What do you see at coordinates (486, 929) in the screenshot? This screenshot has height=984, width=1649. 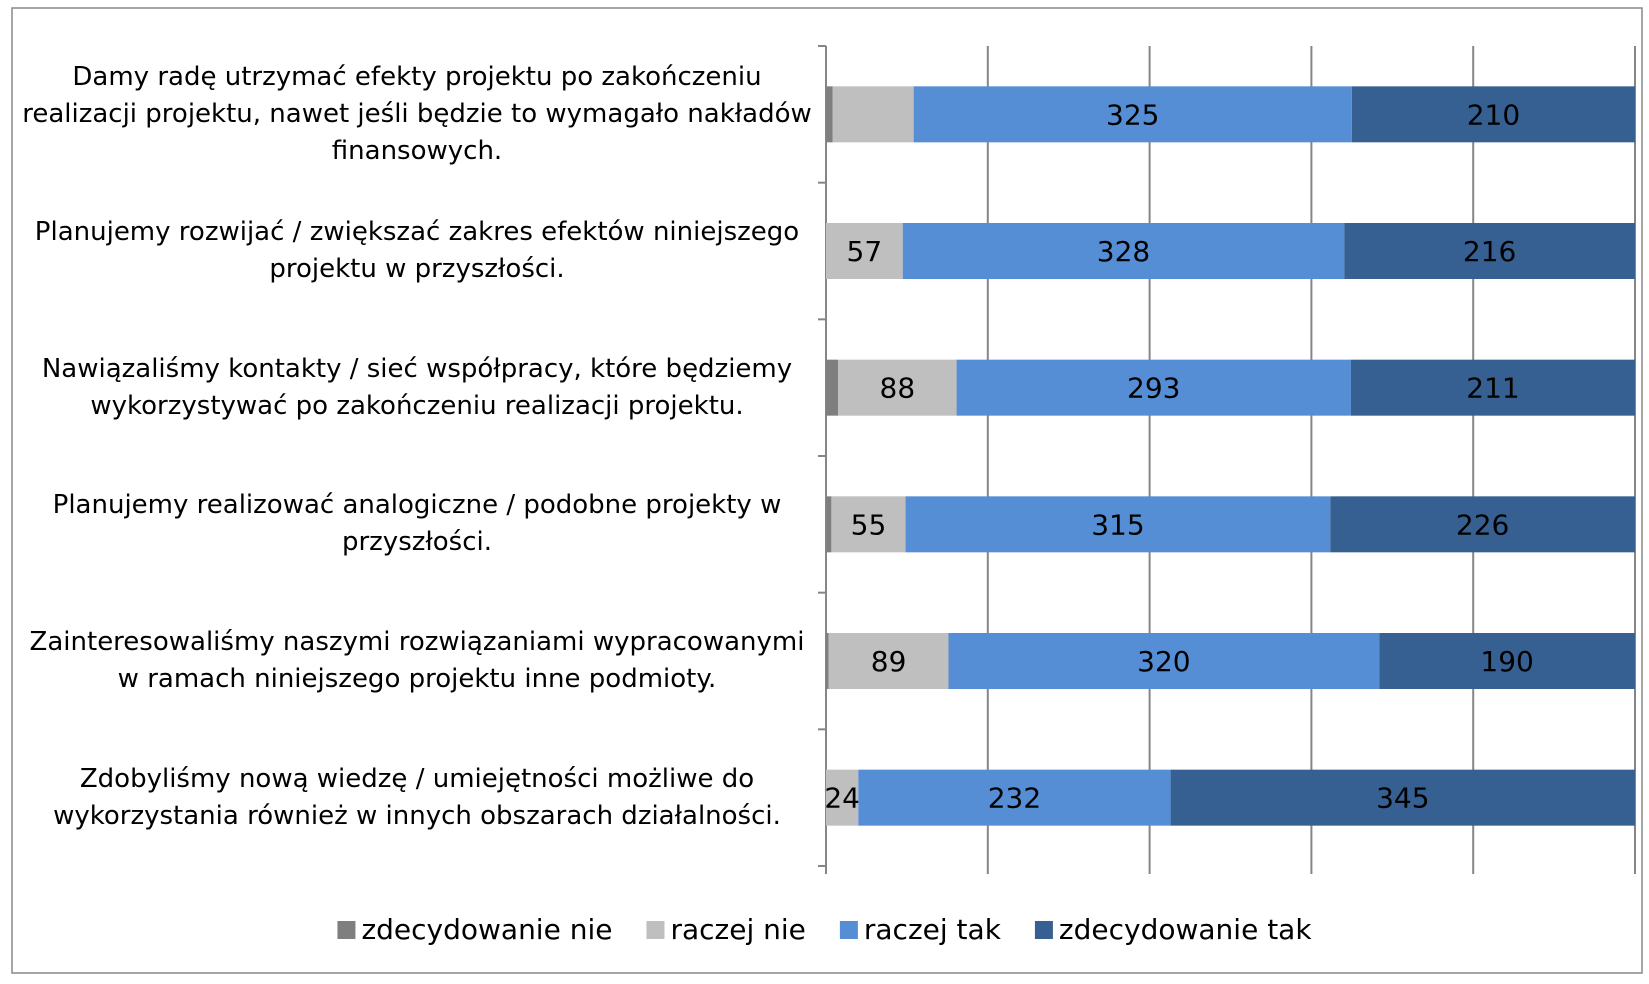 I see `legend-label: zdecydowanie nie` at bounding box center [486, 929].